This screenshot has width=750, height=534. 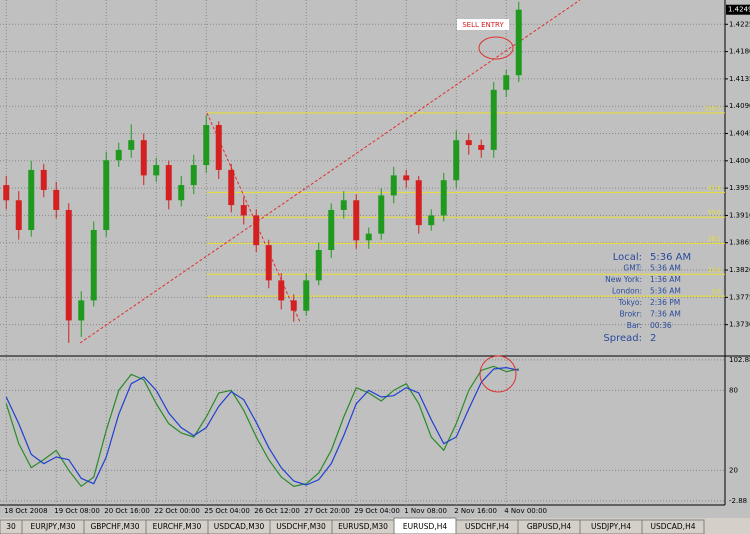 What do you see at coordinates (487, 526) in the screenshot?
I see `tab-label: USDCHF,H4` at bounding box center [487, 526].